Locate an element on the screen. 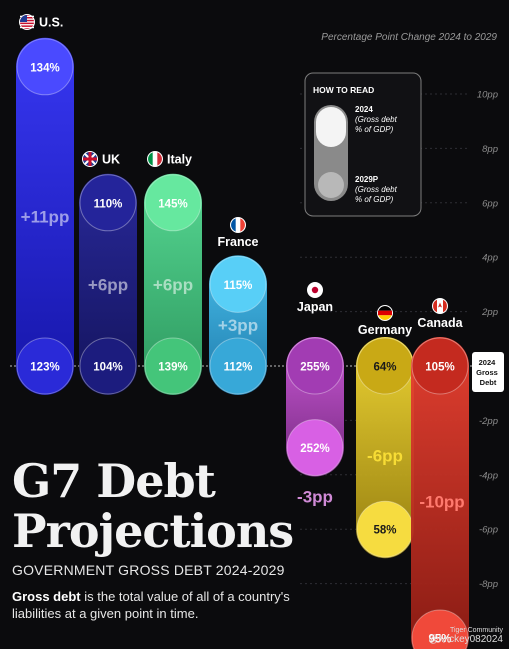  debt-2029-label: 134% is located at coordinates (44, 68).